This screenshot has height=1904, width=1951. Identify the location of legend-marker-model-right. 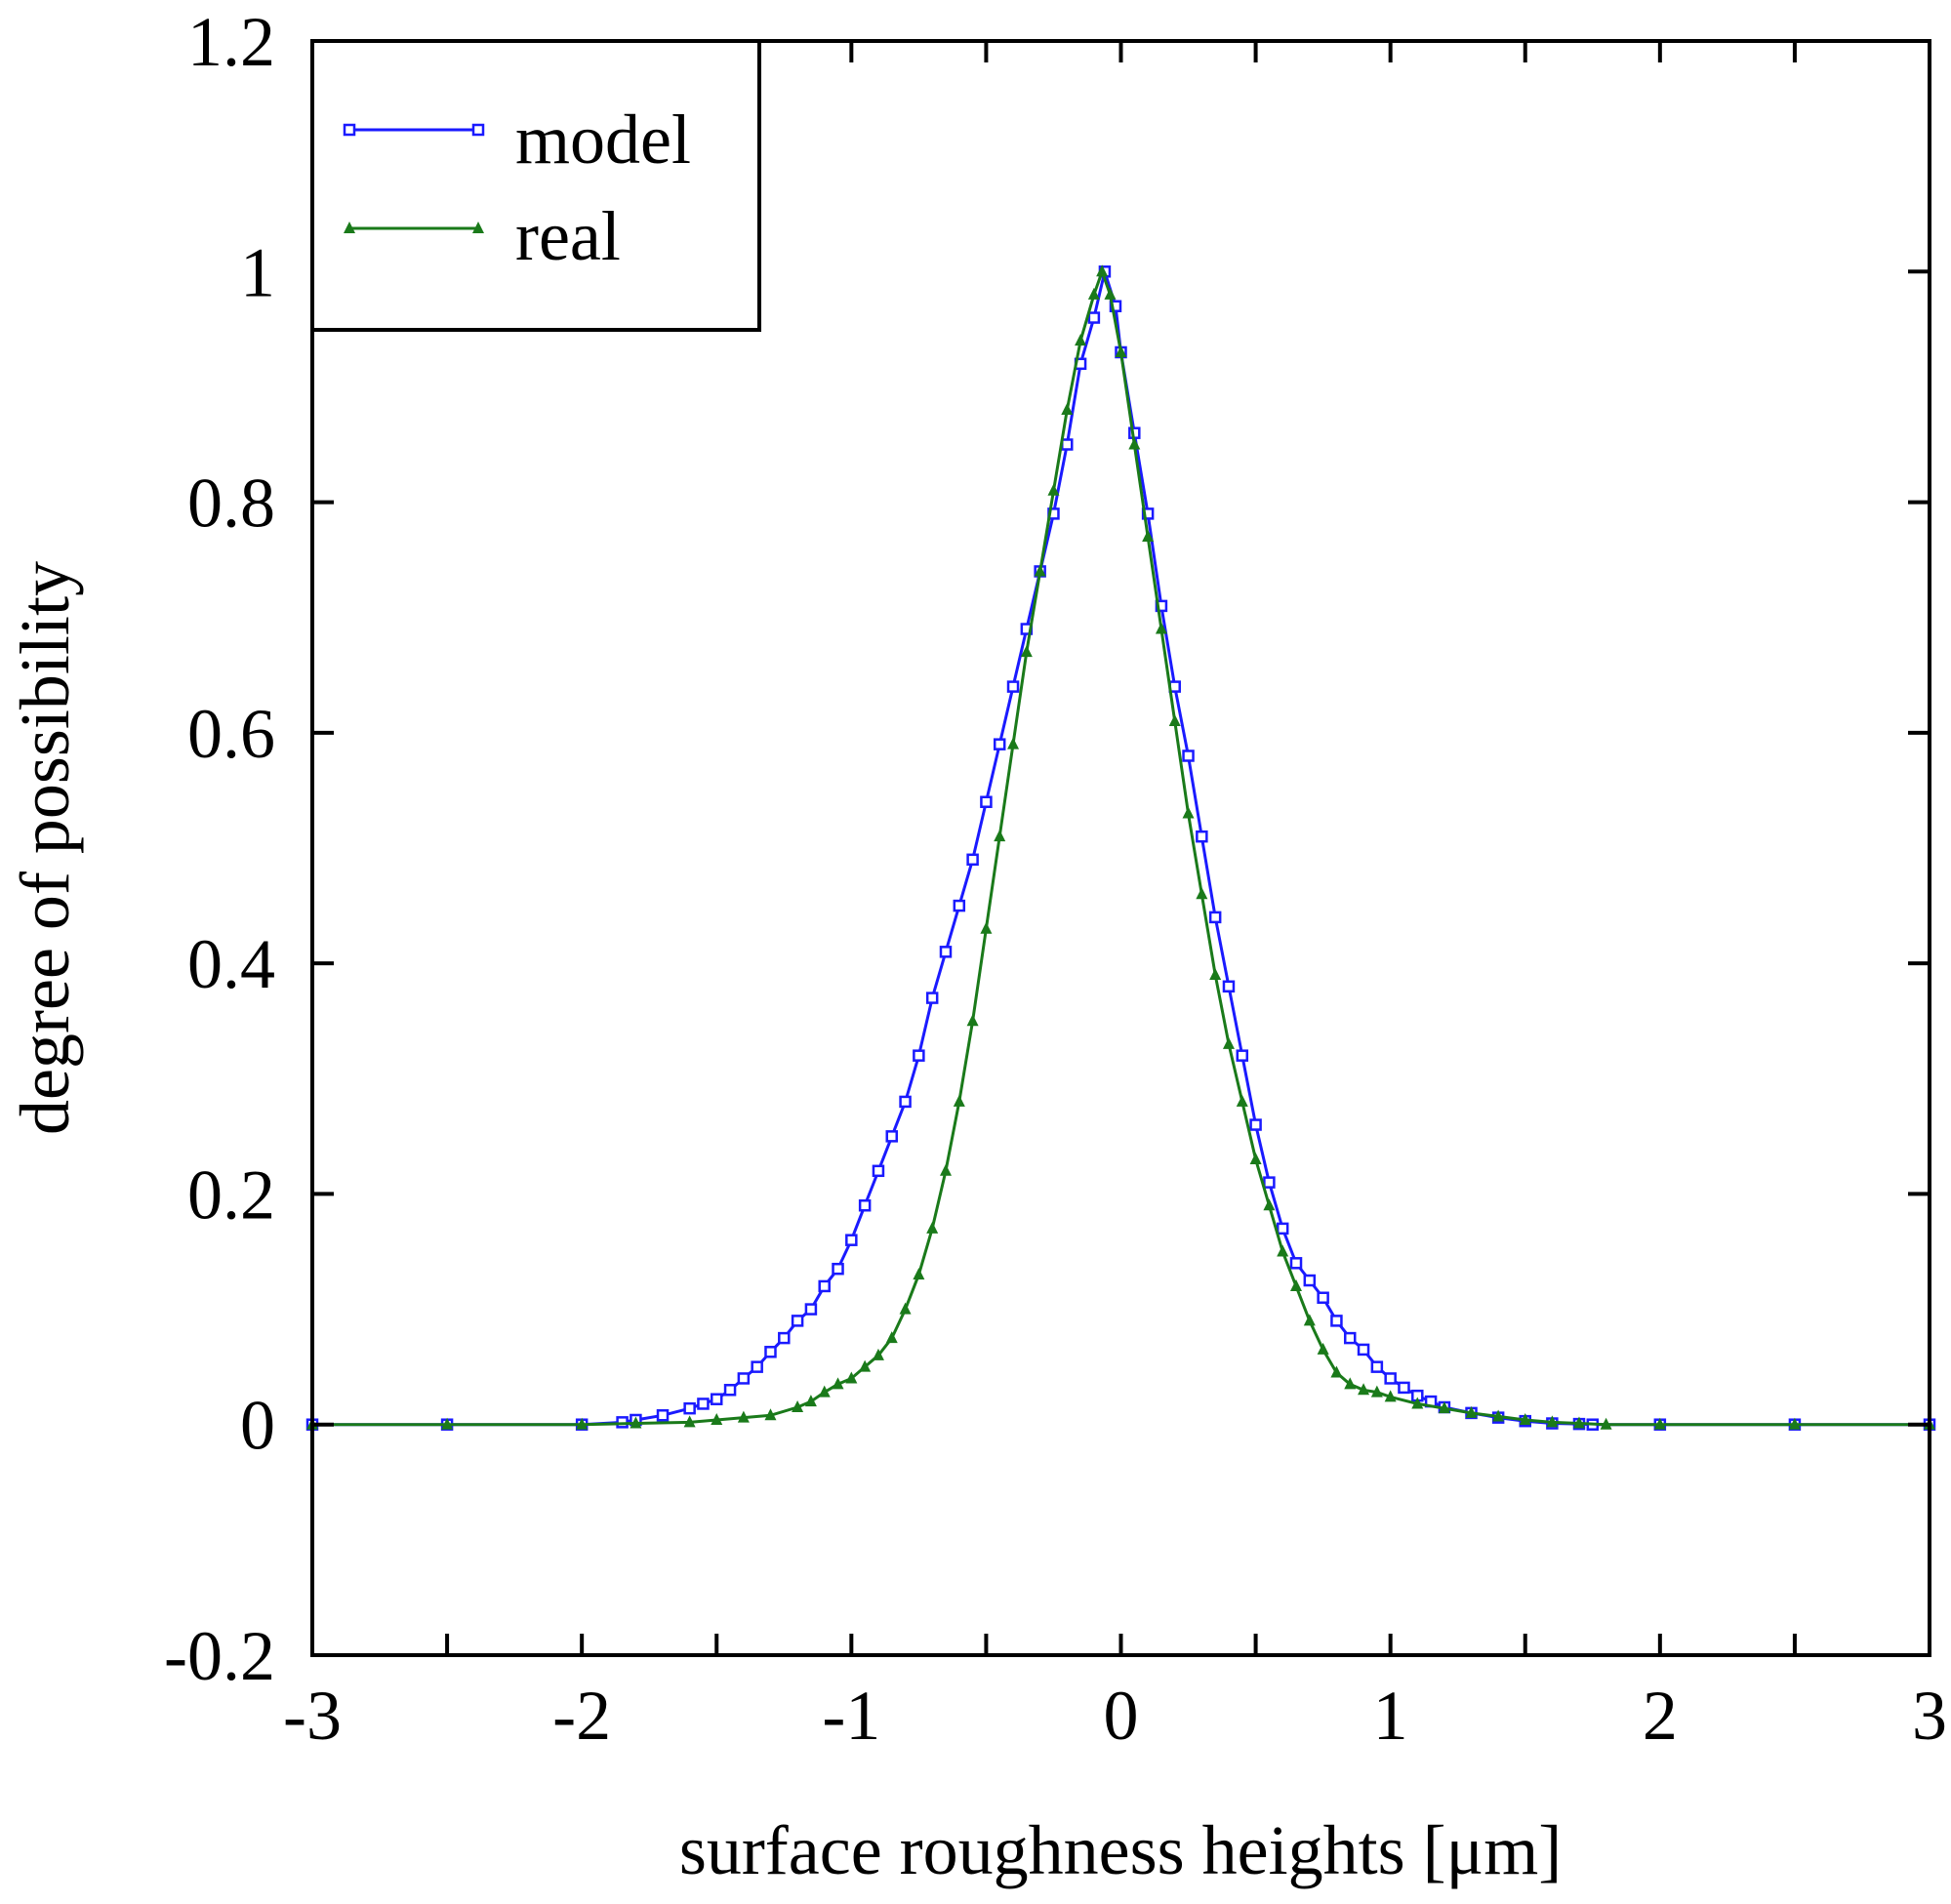
(478, 130).